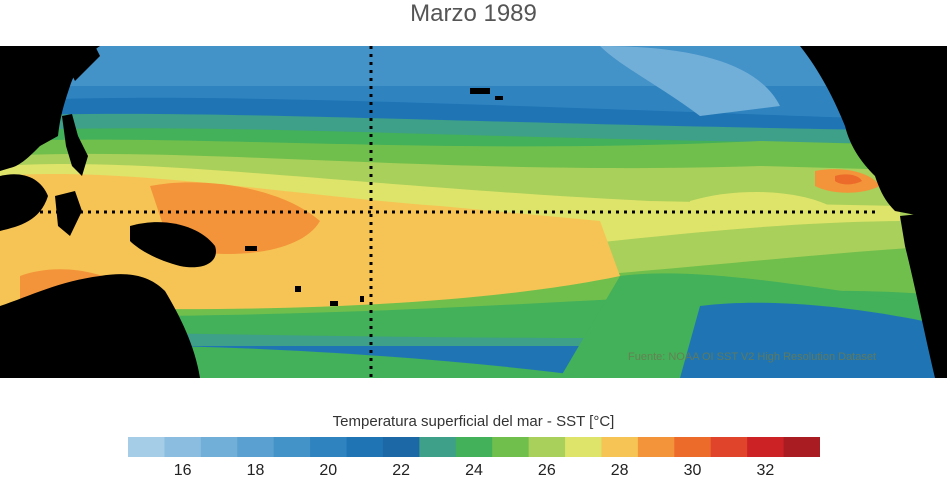  I want to click on land-philippines, so click(75, 145).